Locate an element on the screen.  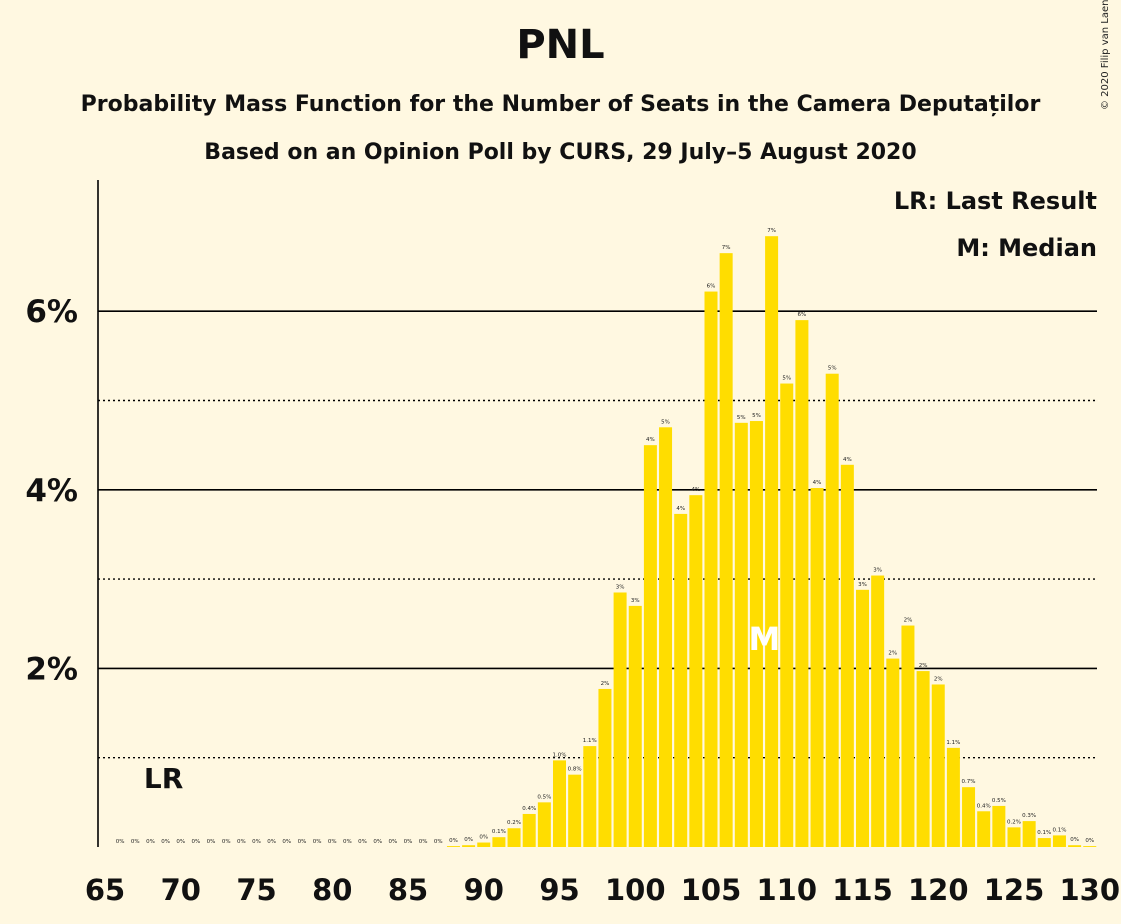
last-result-marker: LR is located at coordinates (163, 778).